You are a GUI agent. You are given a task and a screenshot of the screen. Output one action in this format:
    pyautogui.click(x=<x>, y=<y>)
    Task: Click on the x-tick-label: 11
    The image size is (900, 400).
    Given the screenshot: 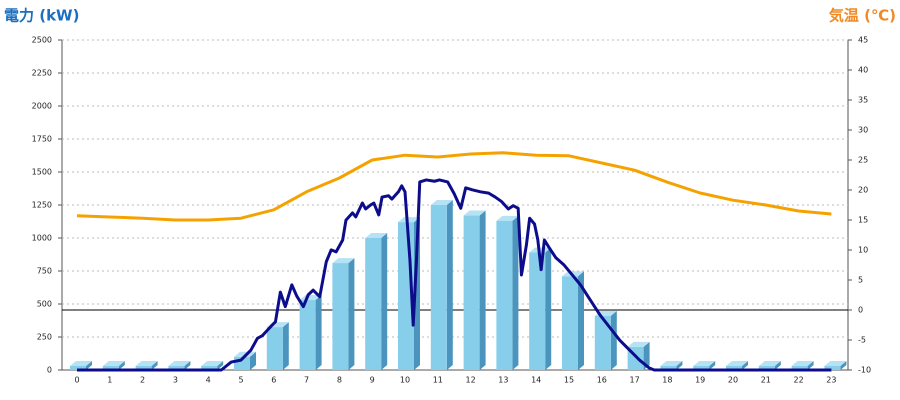 What is the action you would take?
    pyautogui.click(x=438, y=380)
    